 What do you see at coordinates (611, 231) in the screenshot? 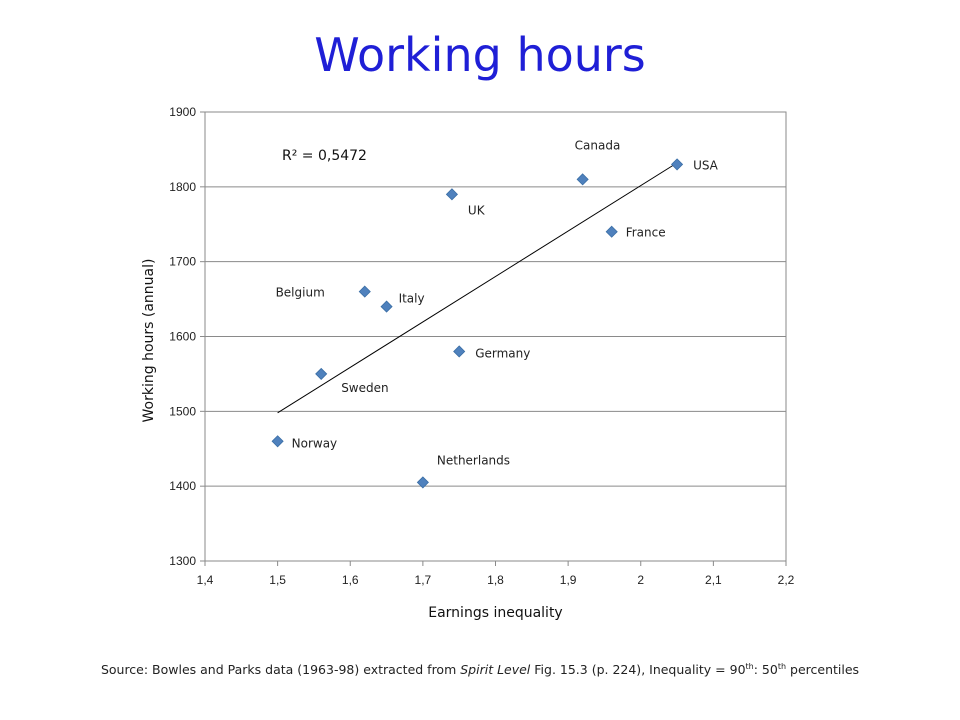
I see `data-point-france` at bounding box center [611, 231].